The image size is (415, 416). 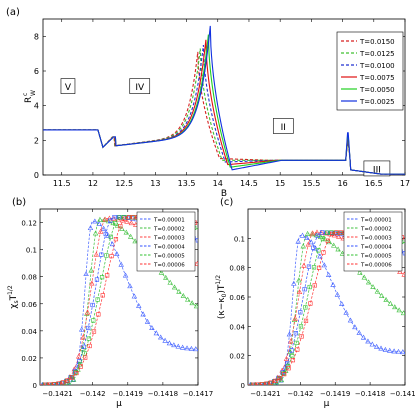 I want to click on legend-entry: T=0.0025, so click(x=377, y=102).